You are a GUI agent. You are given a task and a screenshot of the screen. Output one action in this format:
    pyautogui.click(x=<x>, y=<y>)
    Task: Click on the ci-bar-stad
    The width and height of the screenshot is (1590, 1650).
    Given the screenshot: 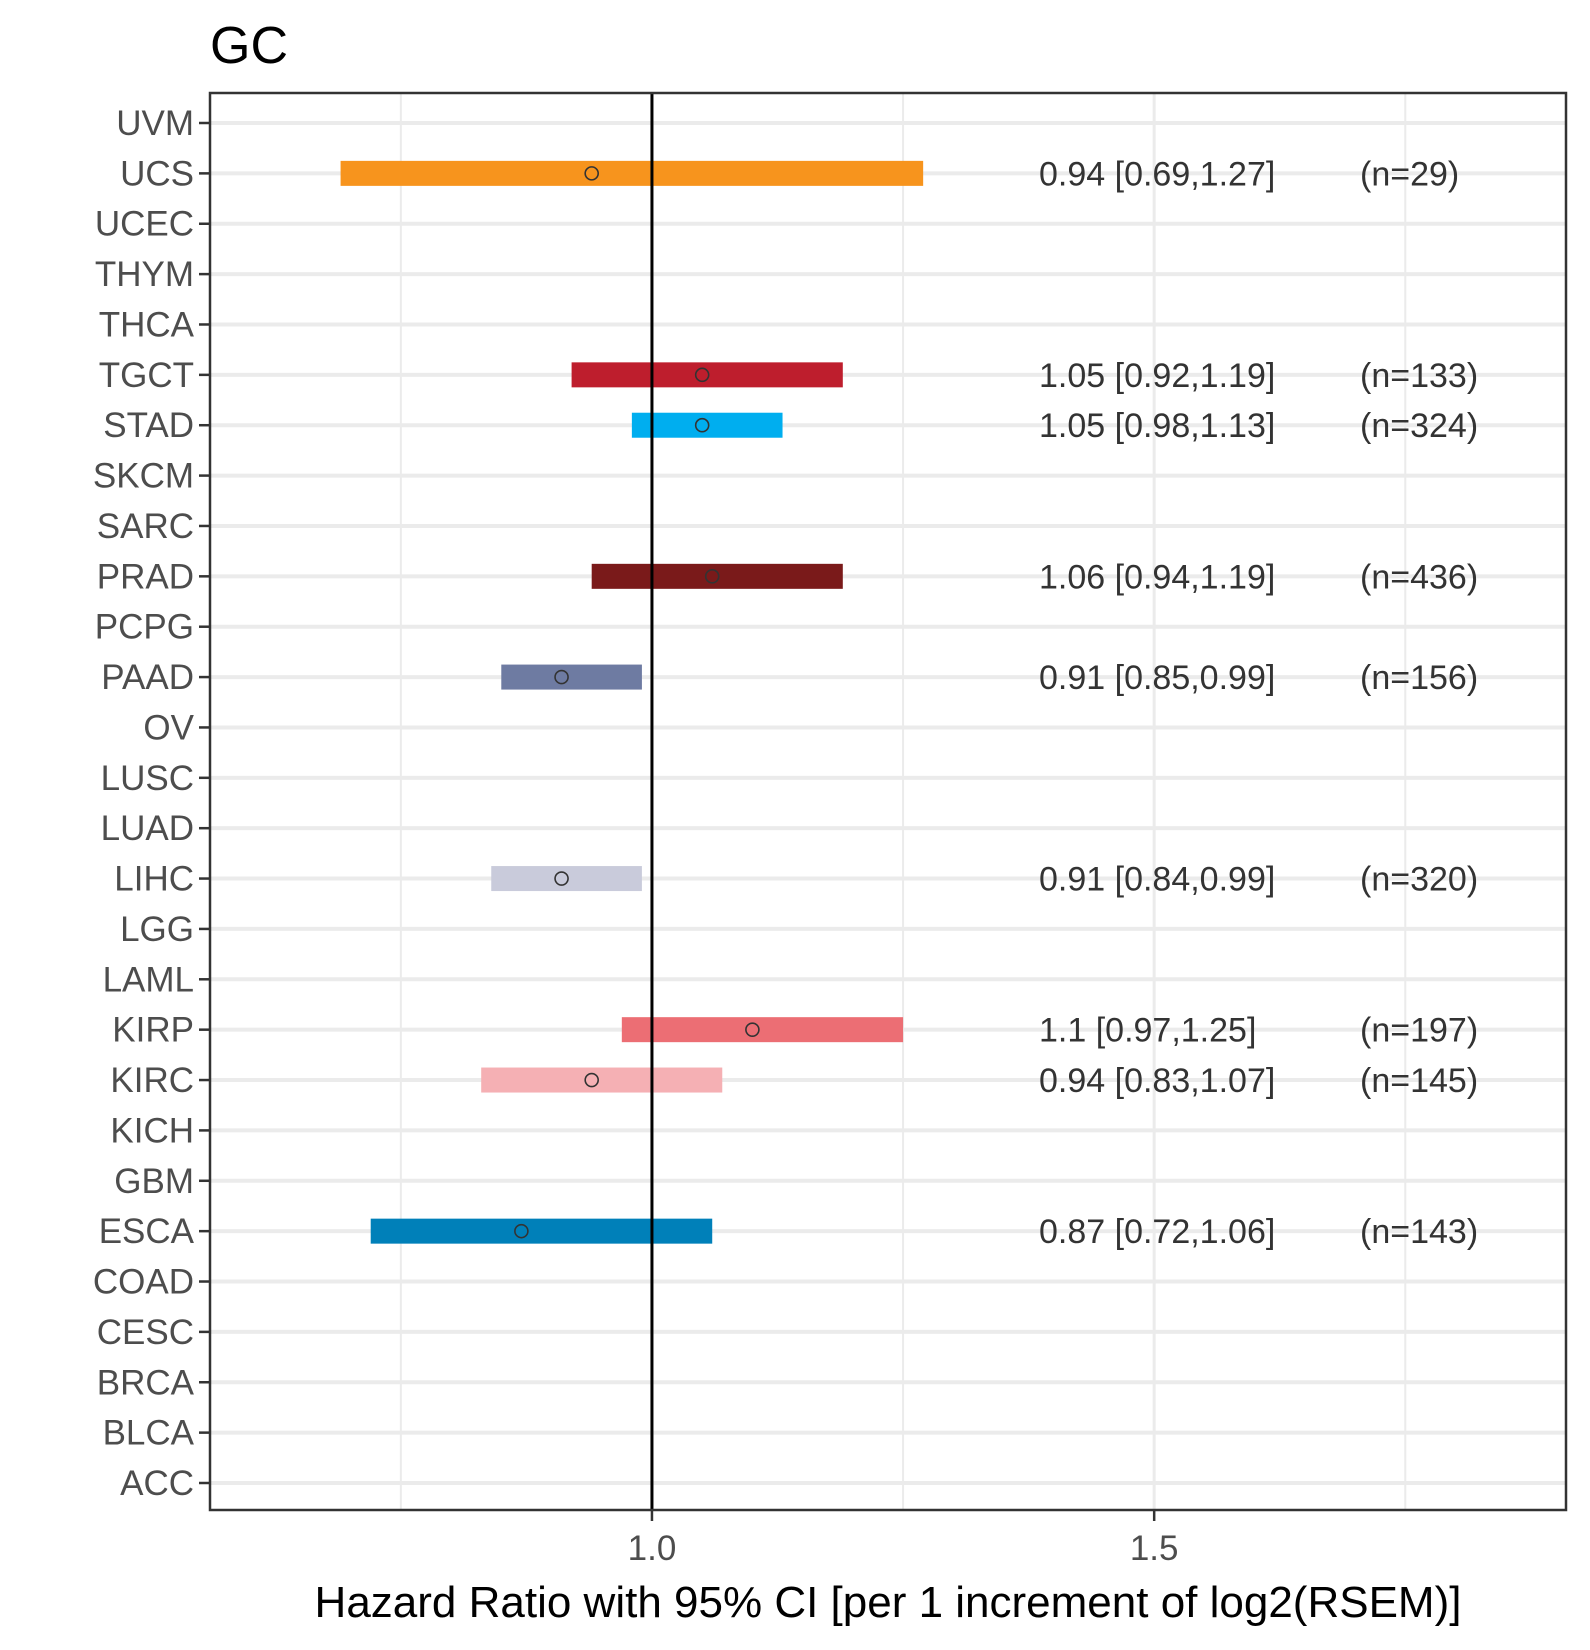 What is the action you would take?
    pyautogui.click(x=707, y=425)
    